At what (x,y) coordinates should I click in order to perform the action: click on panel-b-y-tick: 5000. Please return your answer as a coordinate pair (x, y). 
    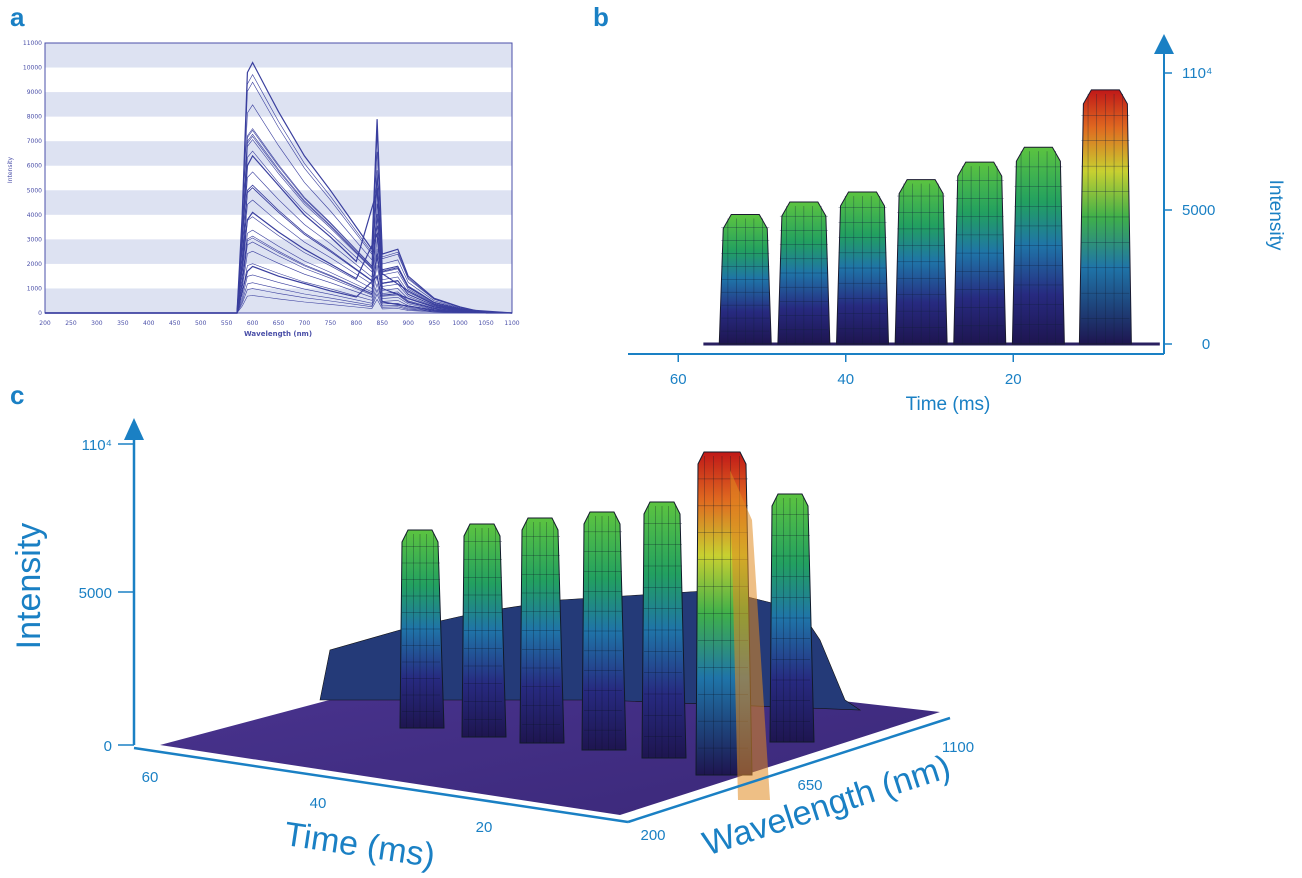
    Looking at the image, I should click on (1198, 210).